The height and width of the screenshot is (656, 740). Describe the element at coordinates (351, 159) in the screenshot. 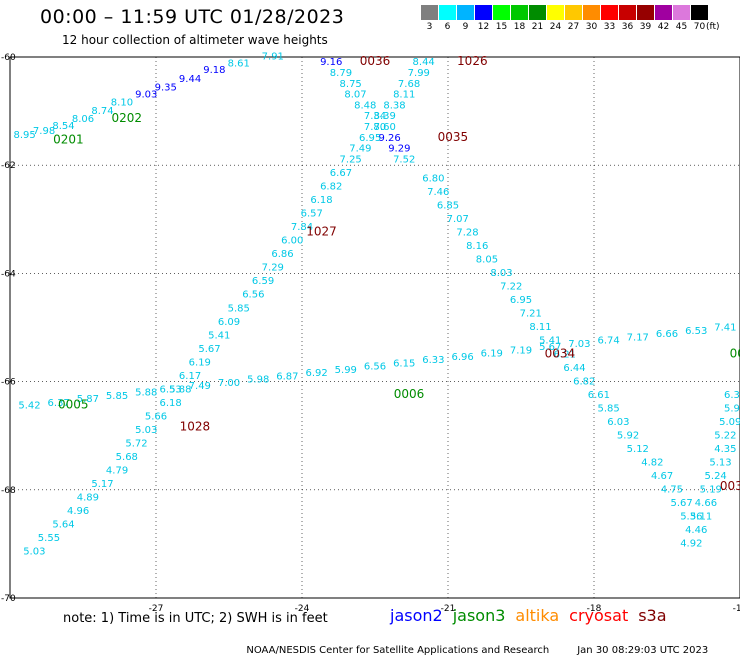

I see `swh-value: 7.25` at that location.